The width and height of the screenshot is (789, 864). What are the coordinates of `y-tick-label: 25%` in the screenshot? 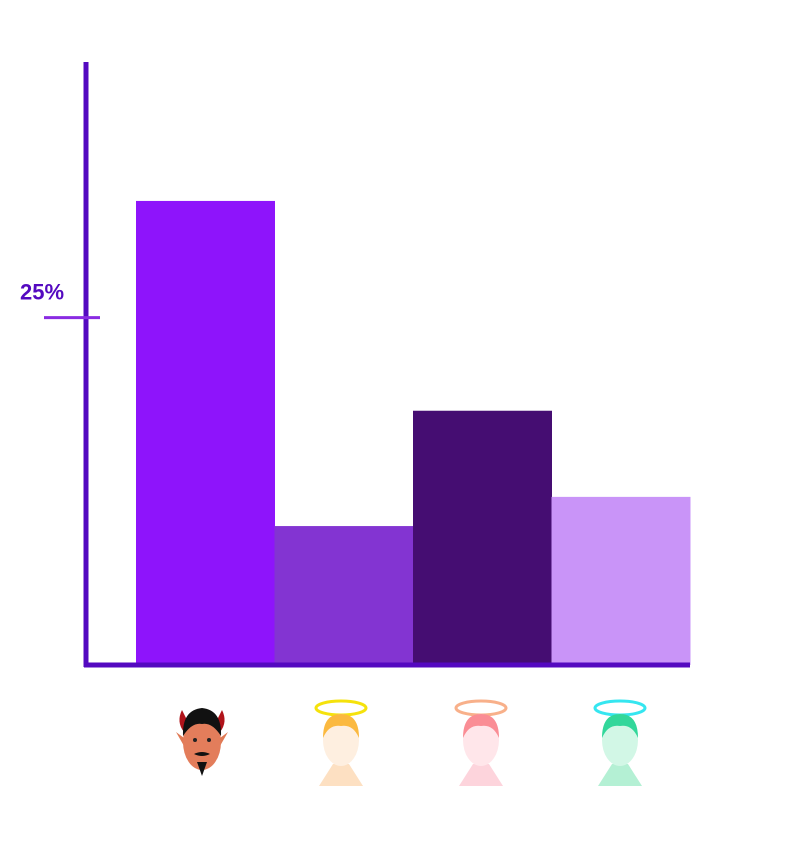 It's located at (42, 291).